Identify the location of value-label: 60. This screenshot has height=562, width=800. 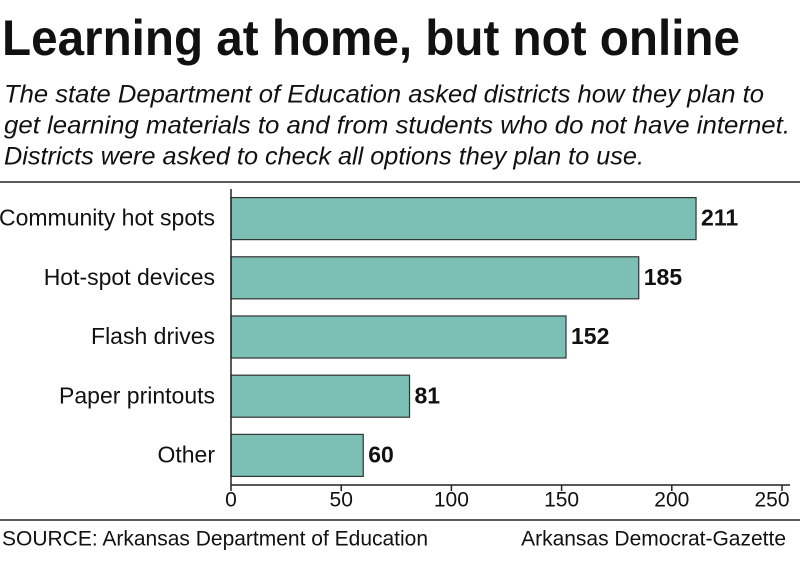
(381, 454).